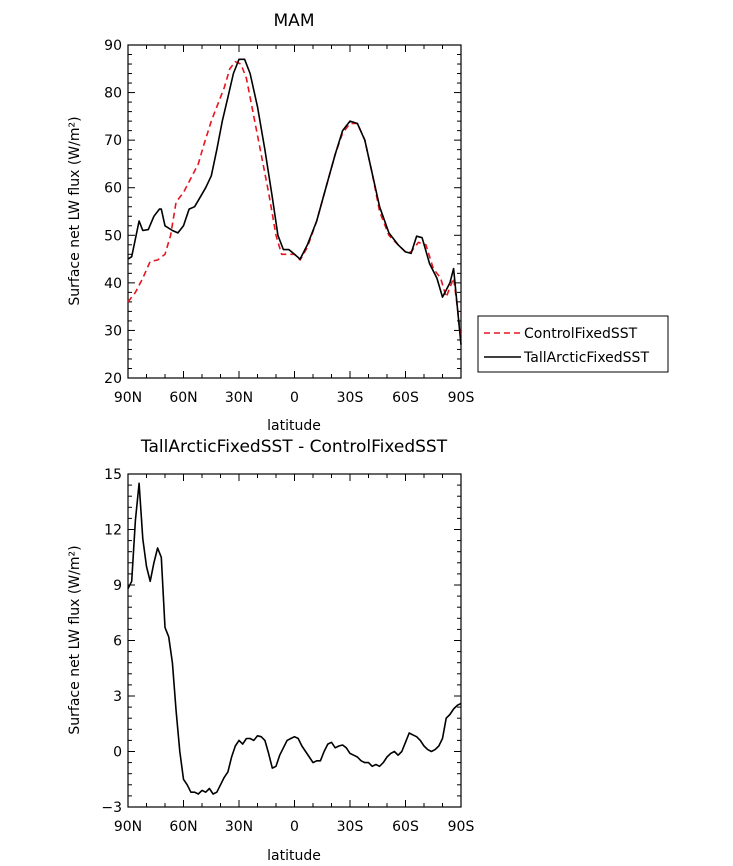 This screenshot has width=733, height=866. Describe the element at coordinates (75, 639) in the screenshot. I see `bottom-y-axis-label: Surface net LW flux (W/m²)` at that location.